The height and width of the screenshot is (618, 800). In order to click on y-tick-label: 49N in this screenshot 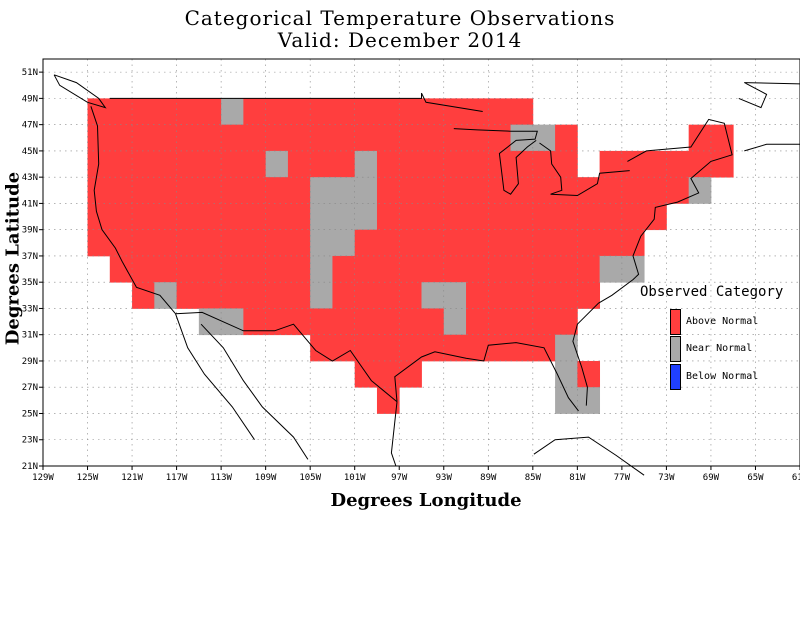, I will do `click(30, 99)`.